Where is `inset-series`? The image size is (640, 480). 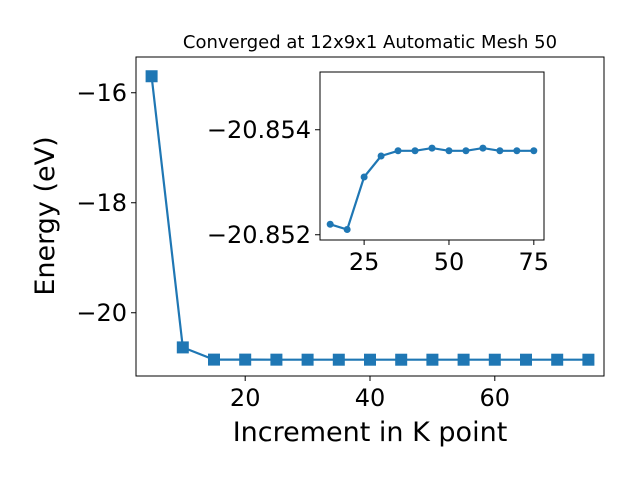 inset-series is located at coordinates (432, 188).